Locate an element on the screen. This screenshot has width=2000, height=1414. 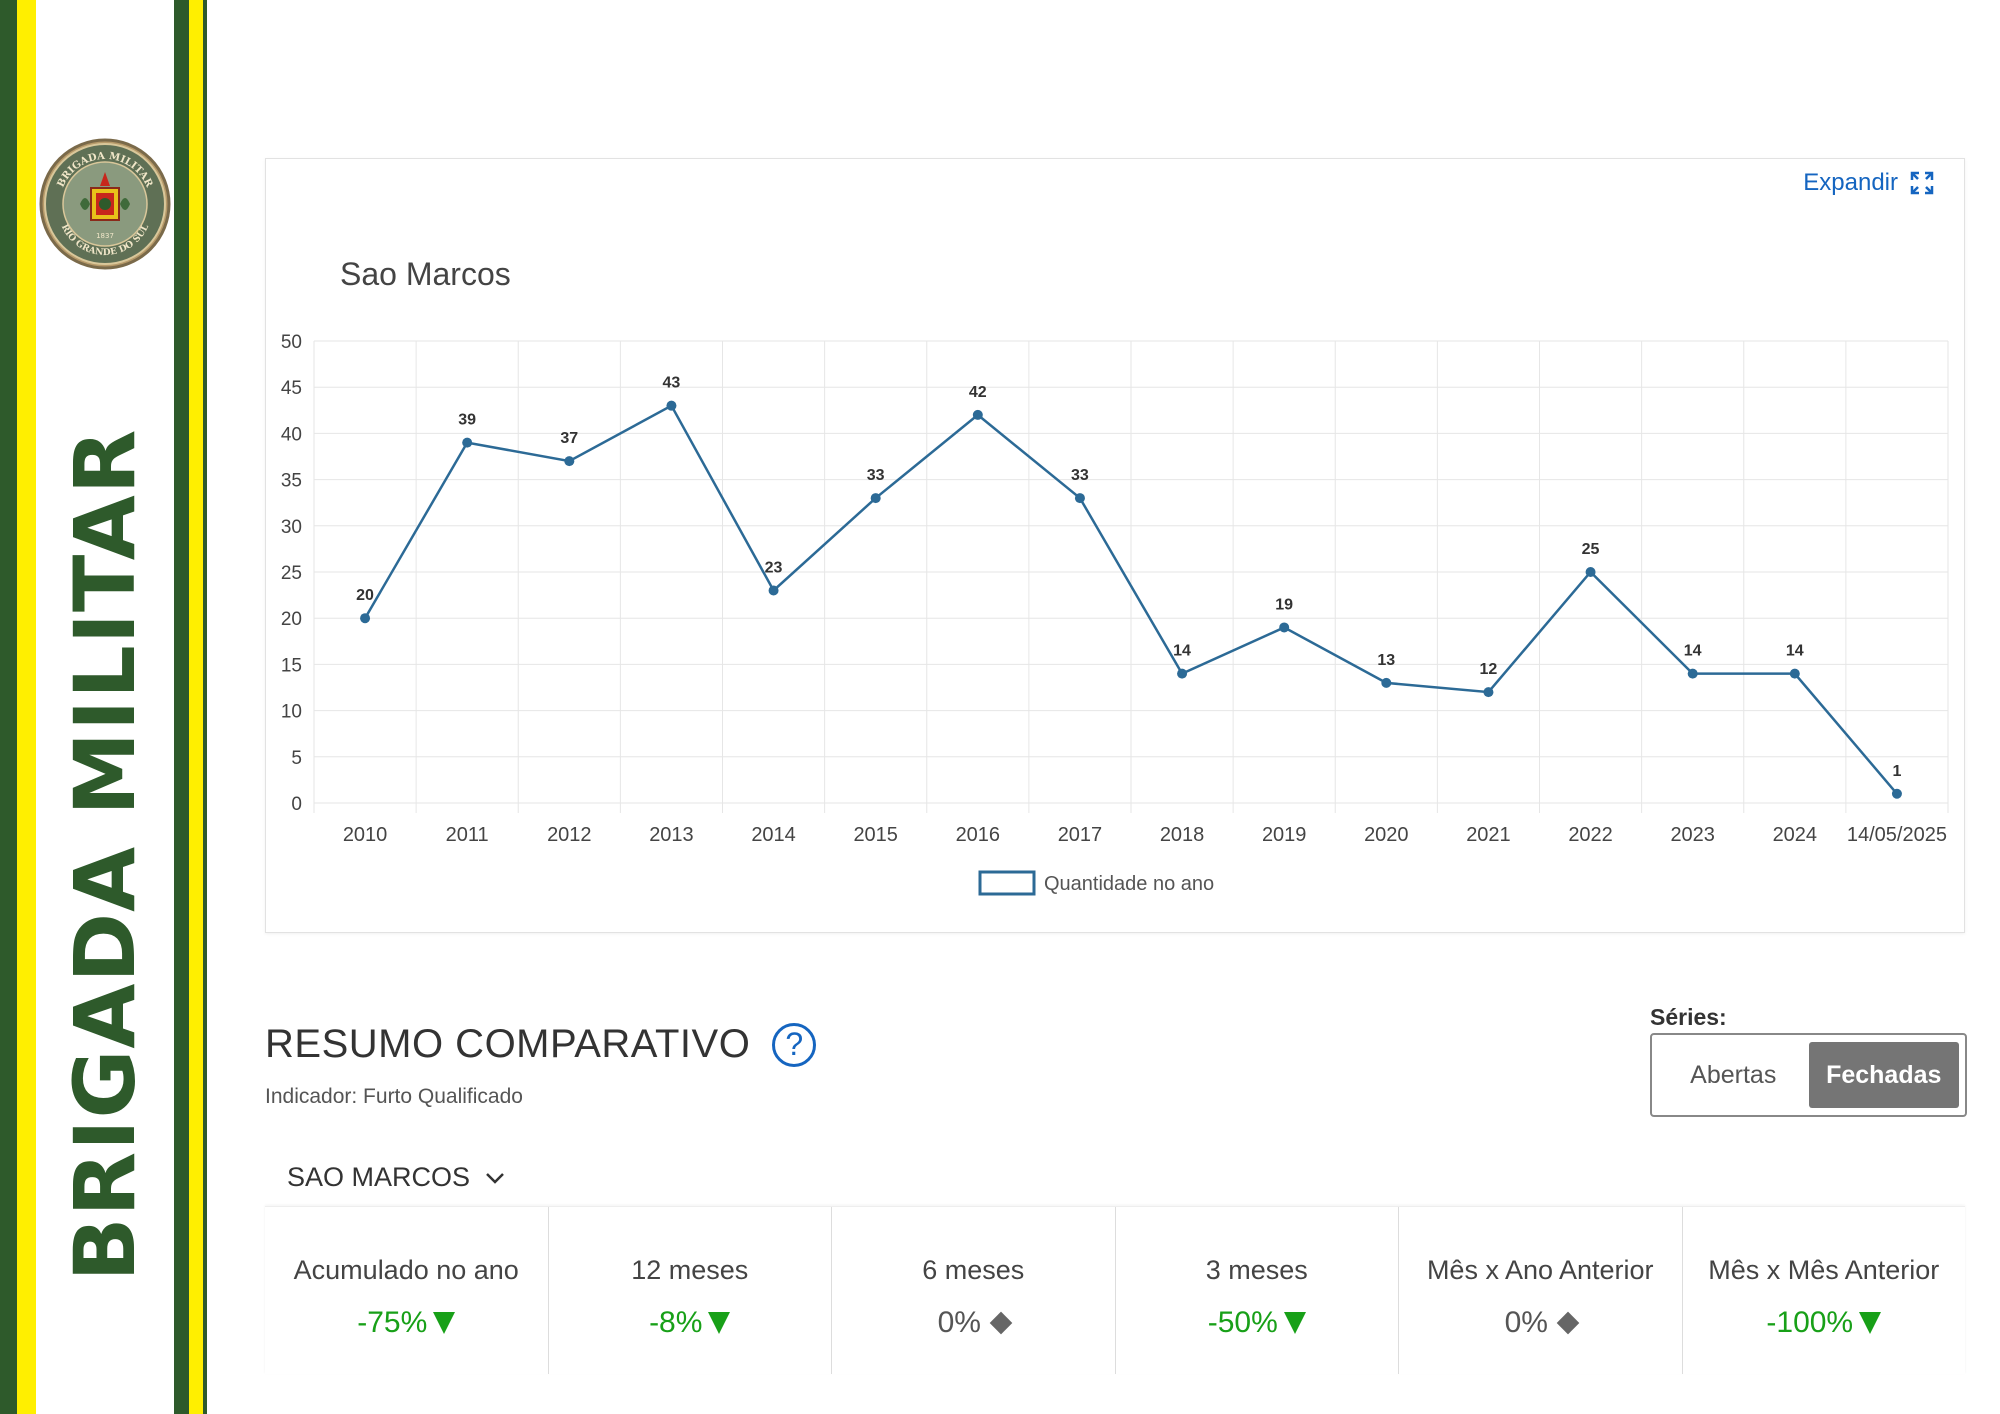
data-label: 13 is located at coordinates (1386, 660).